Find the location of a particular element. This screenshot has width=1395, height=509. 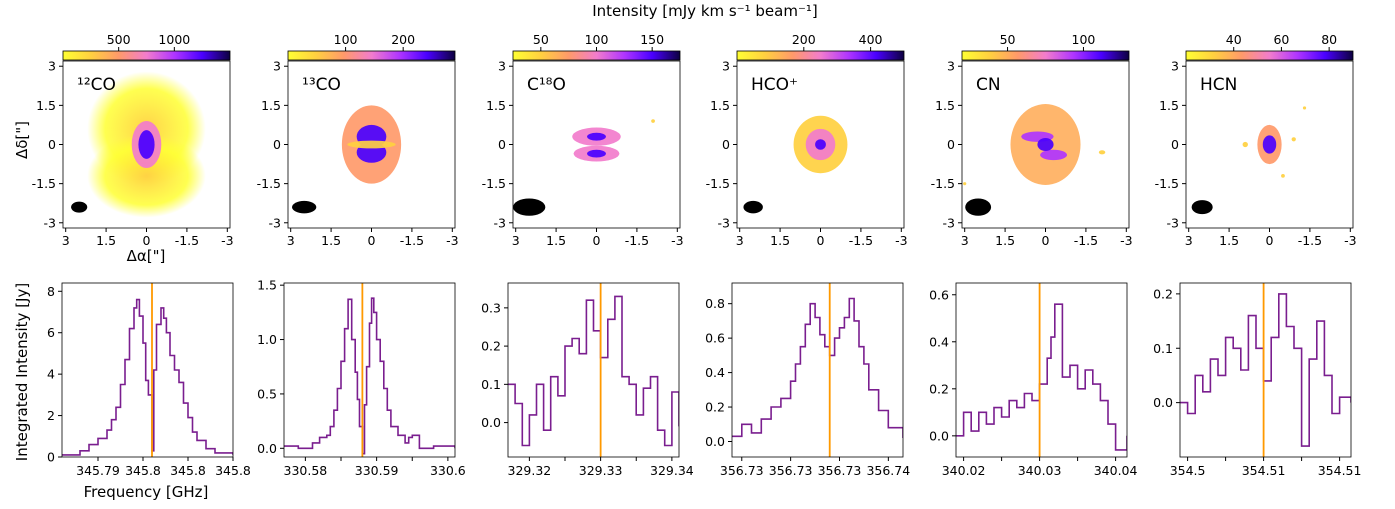

map-panel: 500 1000 3 3 1.5 1.5 0 0 -1.5 -1.5 -3 -3 ¹²CO is located at coordinates (133, 140).